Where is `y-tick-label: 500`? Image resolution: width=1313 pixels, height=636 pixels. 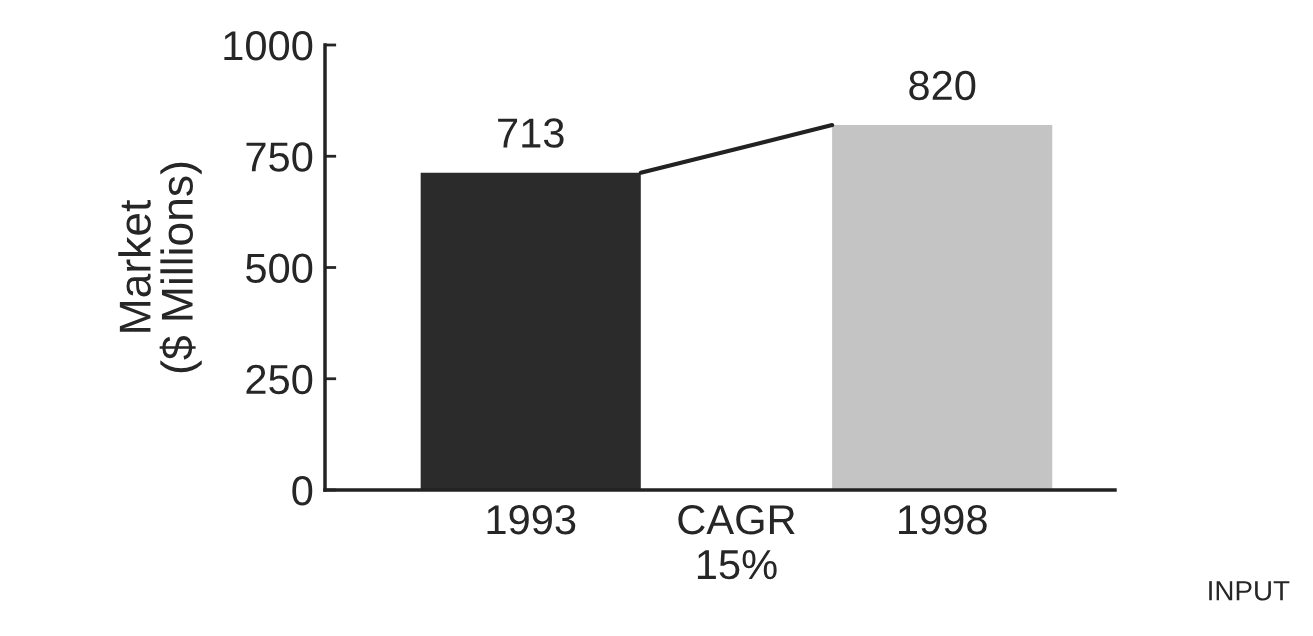 y-tick-label: 500 is located at coordinates (279, 268).